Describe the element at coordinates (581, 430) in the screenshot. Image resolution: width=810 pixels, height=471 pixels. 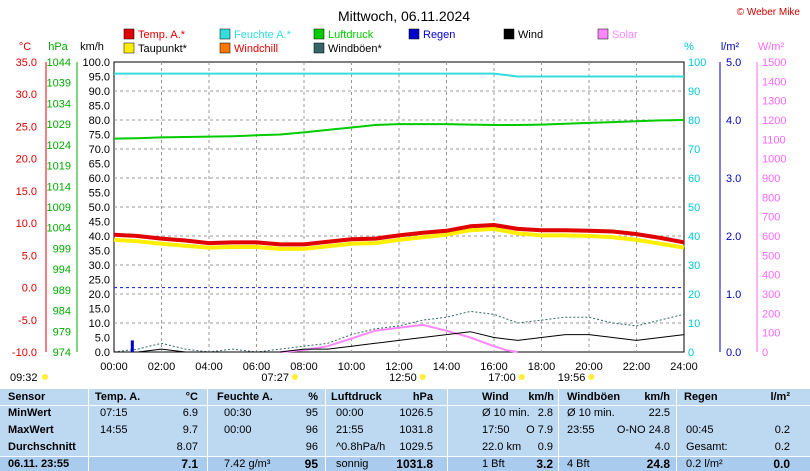
I see `table-value: 23:55` at that location.